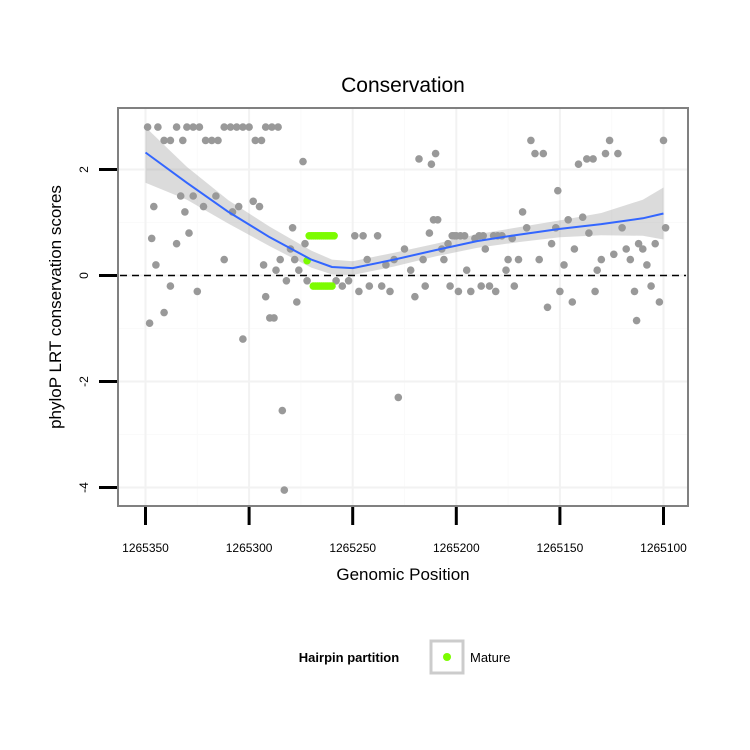 This screenshot has width=750, height=750. Describe the element at coordinates (456, 548) in the screenshot. I see `x-tick-label: 1265200` at that location.